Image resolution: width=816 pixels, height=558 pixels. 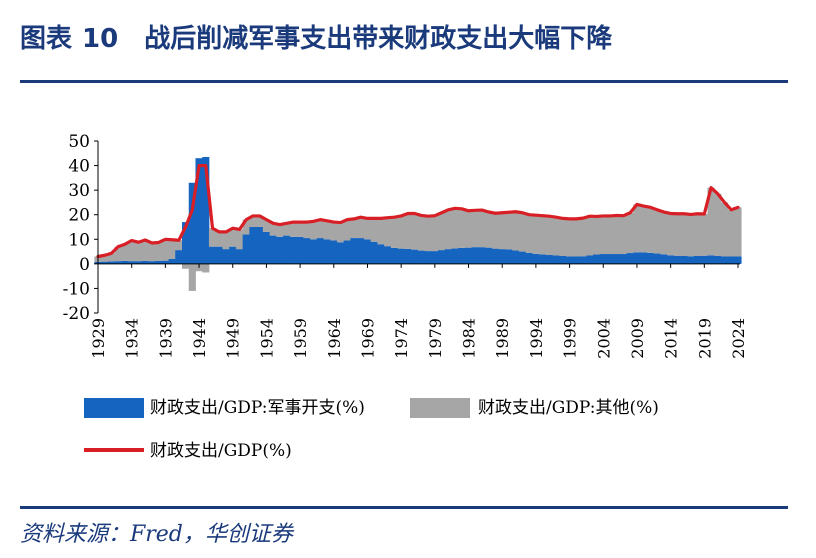 I want to click on military-bar-1986, so click(x=482, y=255).